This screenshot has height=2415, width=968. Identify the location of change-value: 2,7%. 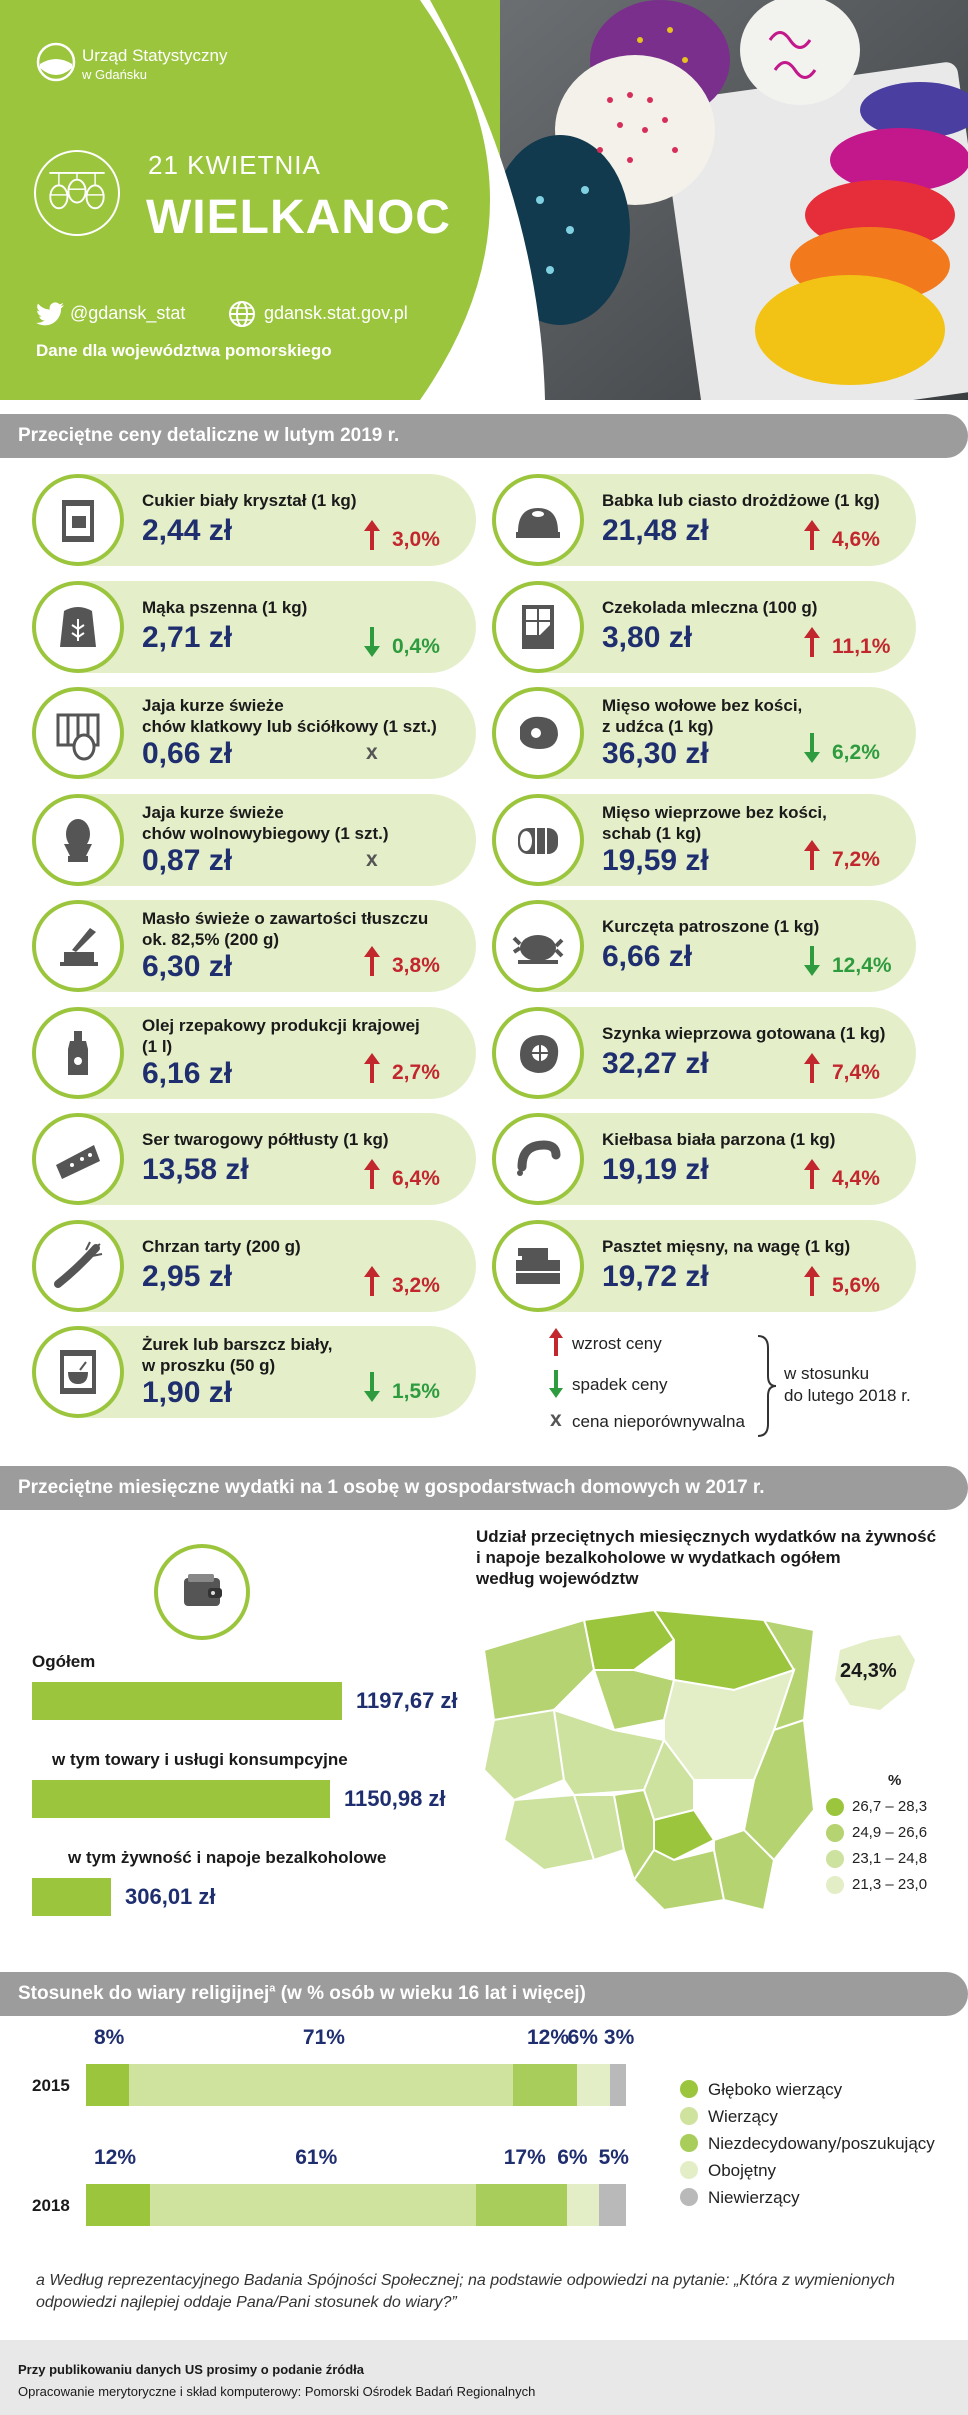
(416, 1072).